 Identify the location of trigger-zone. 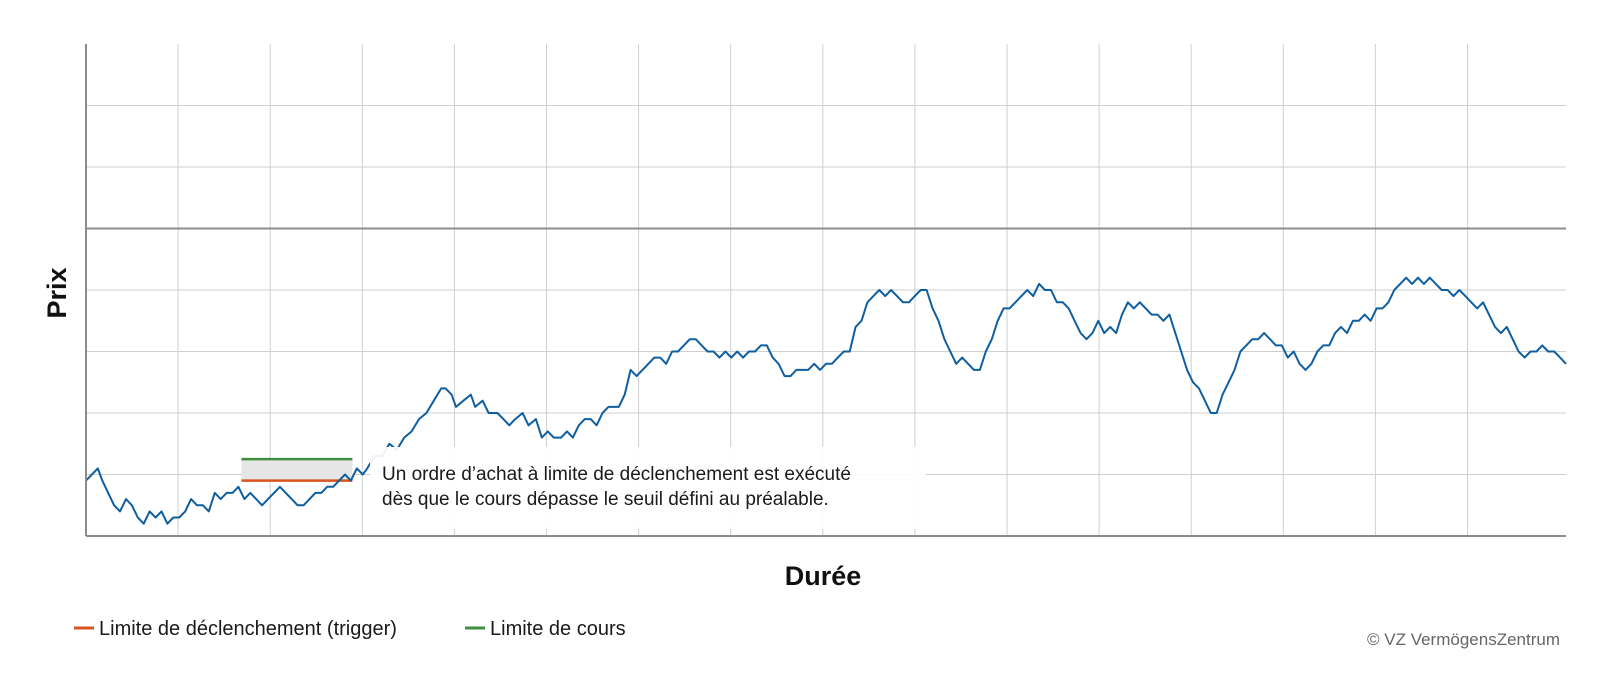
(297, 469).